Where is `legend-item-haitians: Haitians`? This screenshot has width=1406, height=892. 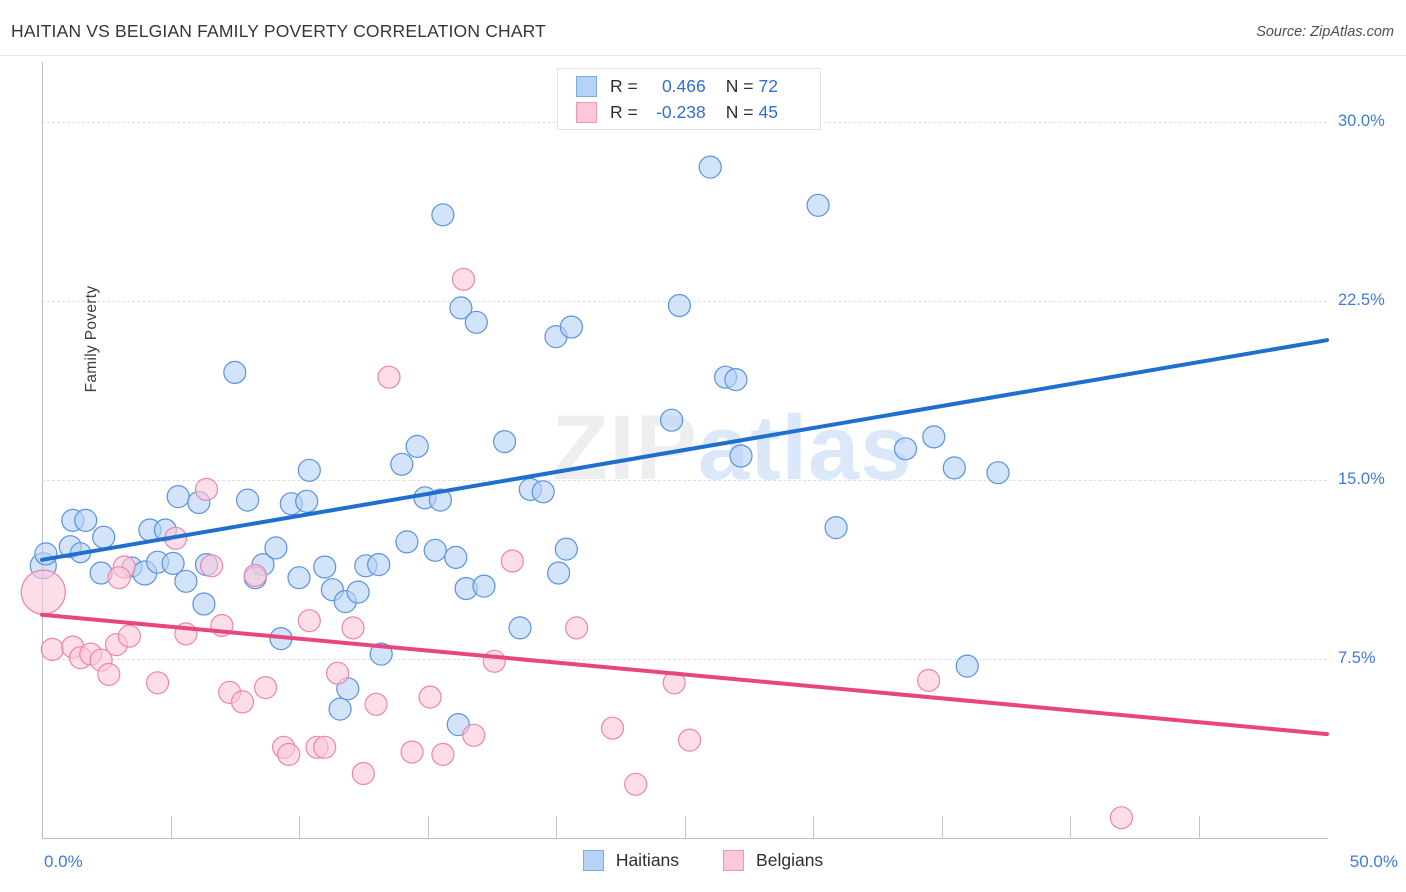 legend-item-haitians: Haitians is located at coordinates (631, 860).